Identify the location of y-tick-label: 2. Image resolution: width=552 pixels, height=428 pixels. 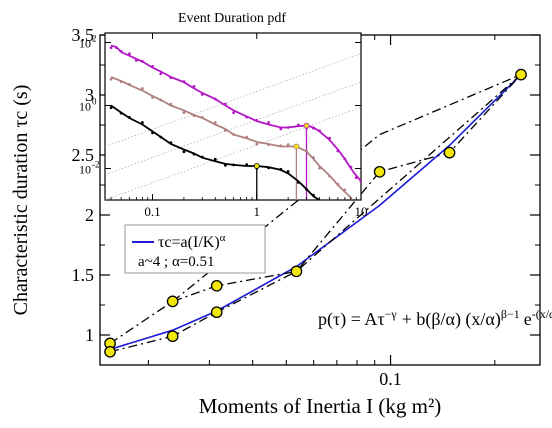
(89, 215).